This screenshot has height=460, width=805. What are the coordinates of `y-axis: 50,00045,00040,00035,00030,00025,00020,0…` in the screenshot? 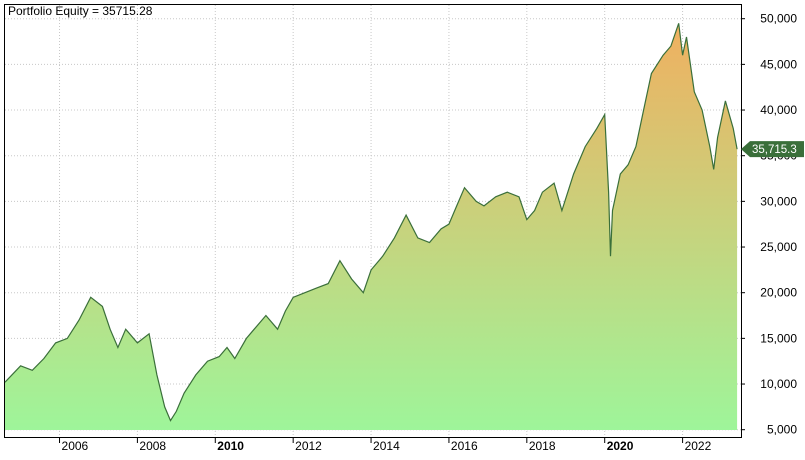 It's located at (769, 224).